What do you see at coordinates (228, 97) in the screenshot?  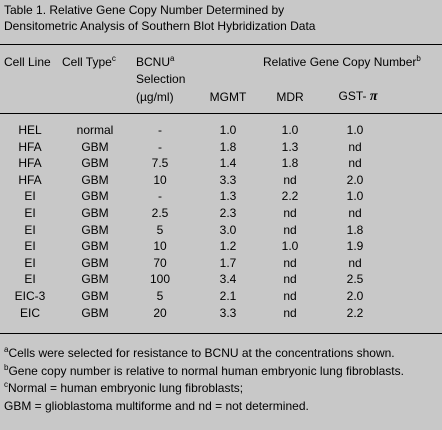 I see `header-cell: MGMT` at bounding box center [228, 97].